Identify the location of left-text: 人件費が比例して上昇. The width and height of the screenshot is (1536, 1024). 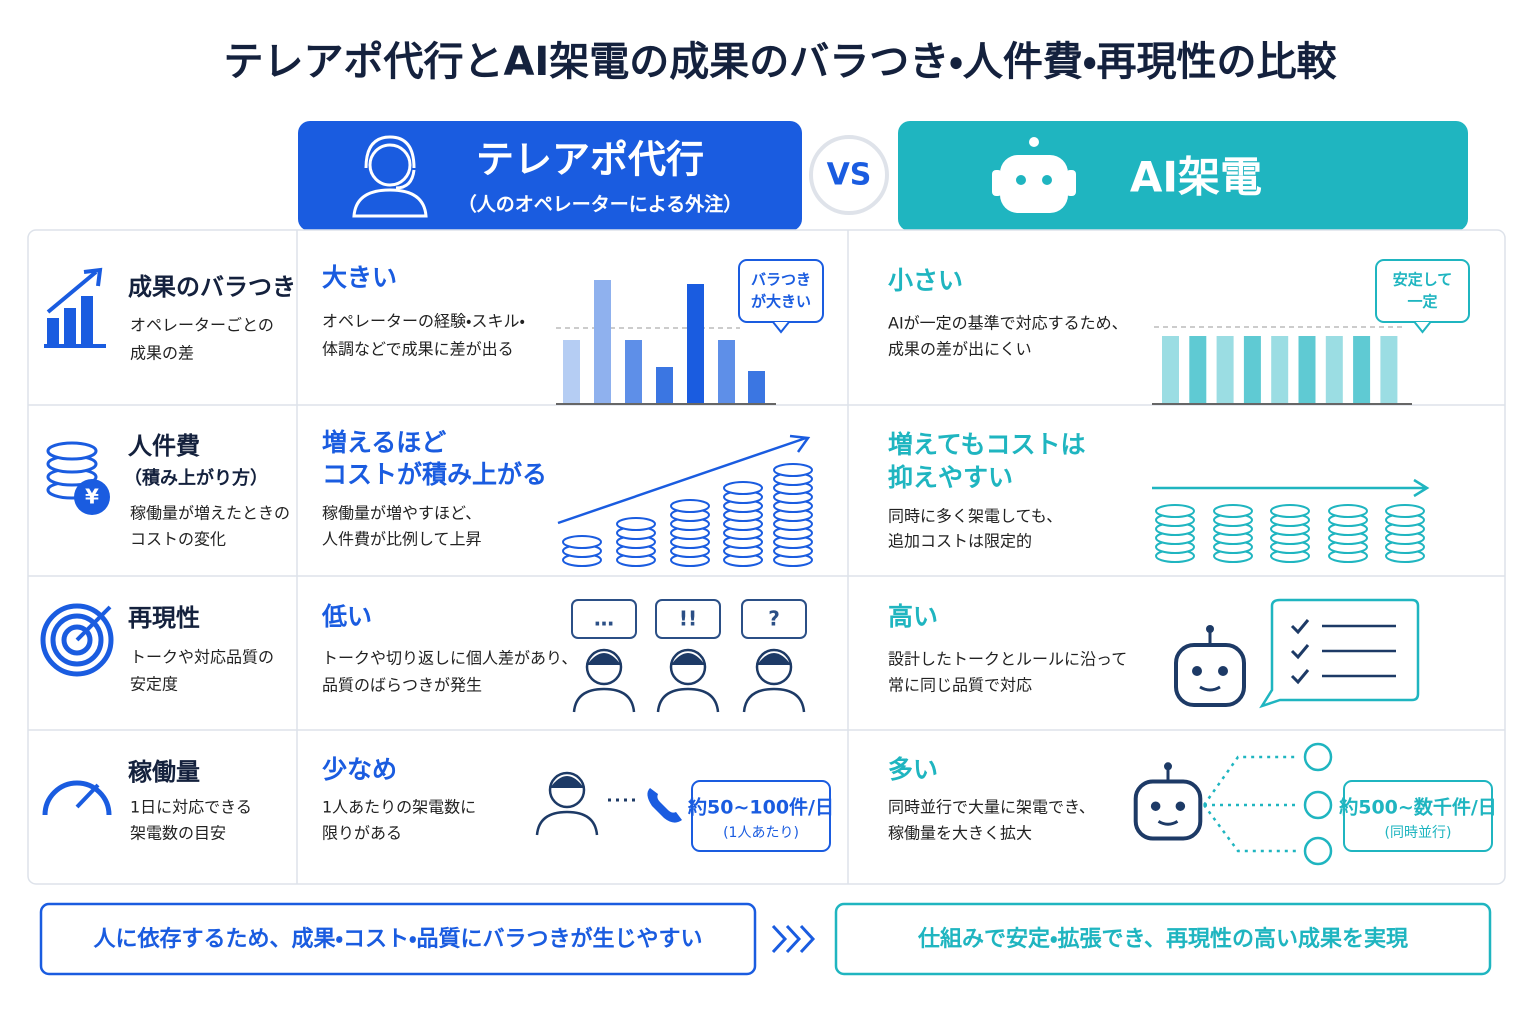
(402, 539).